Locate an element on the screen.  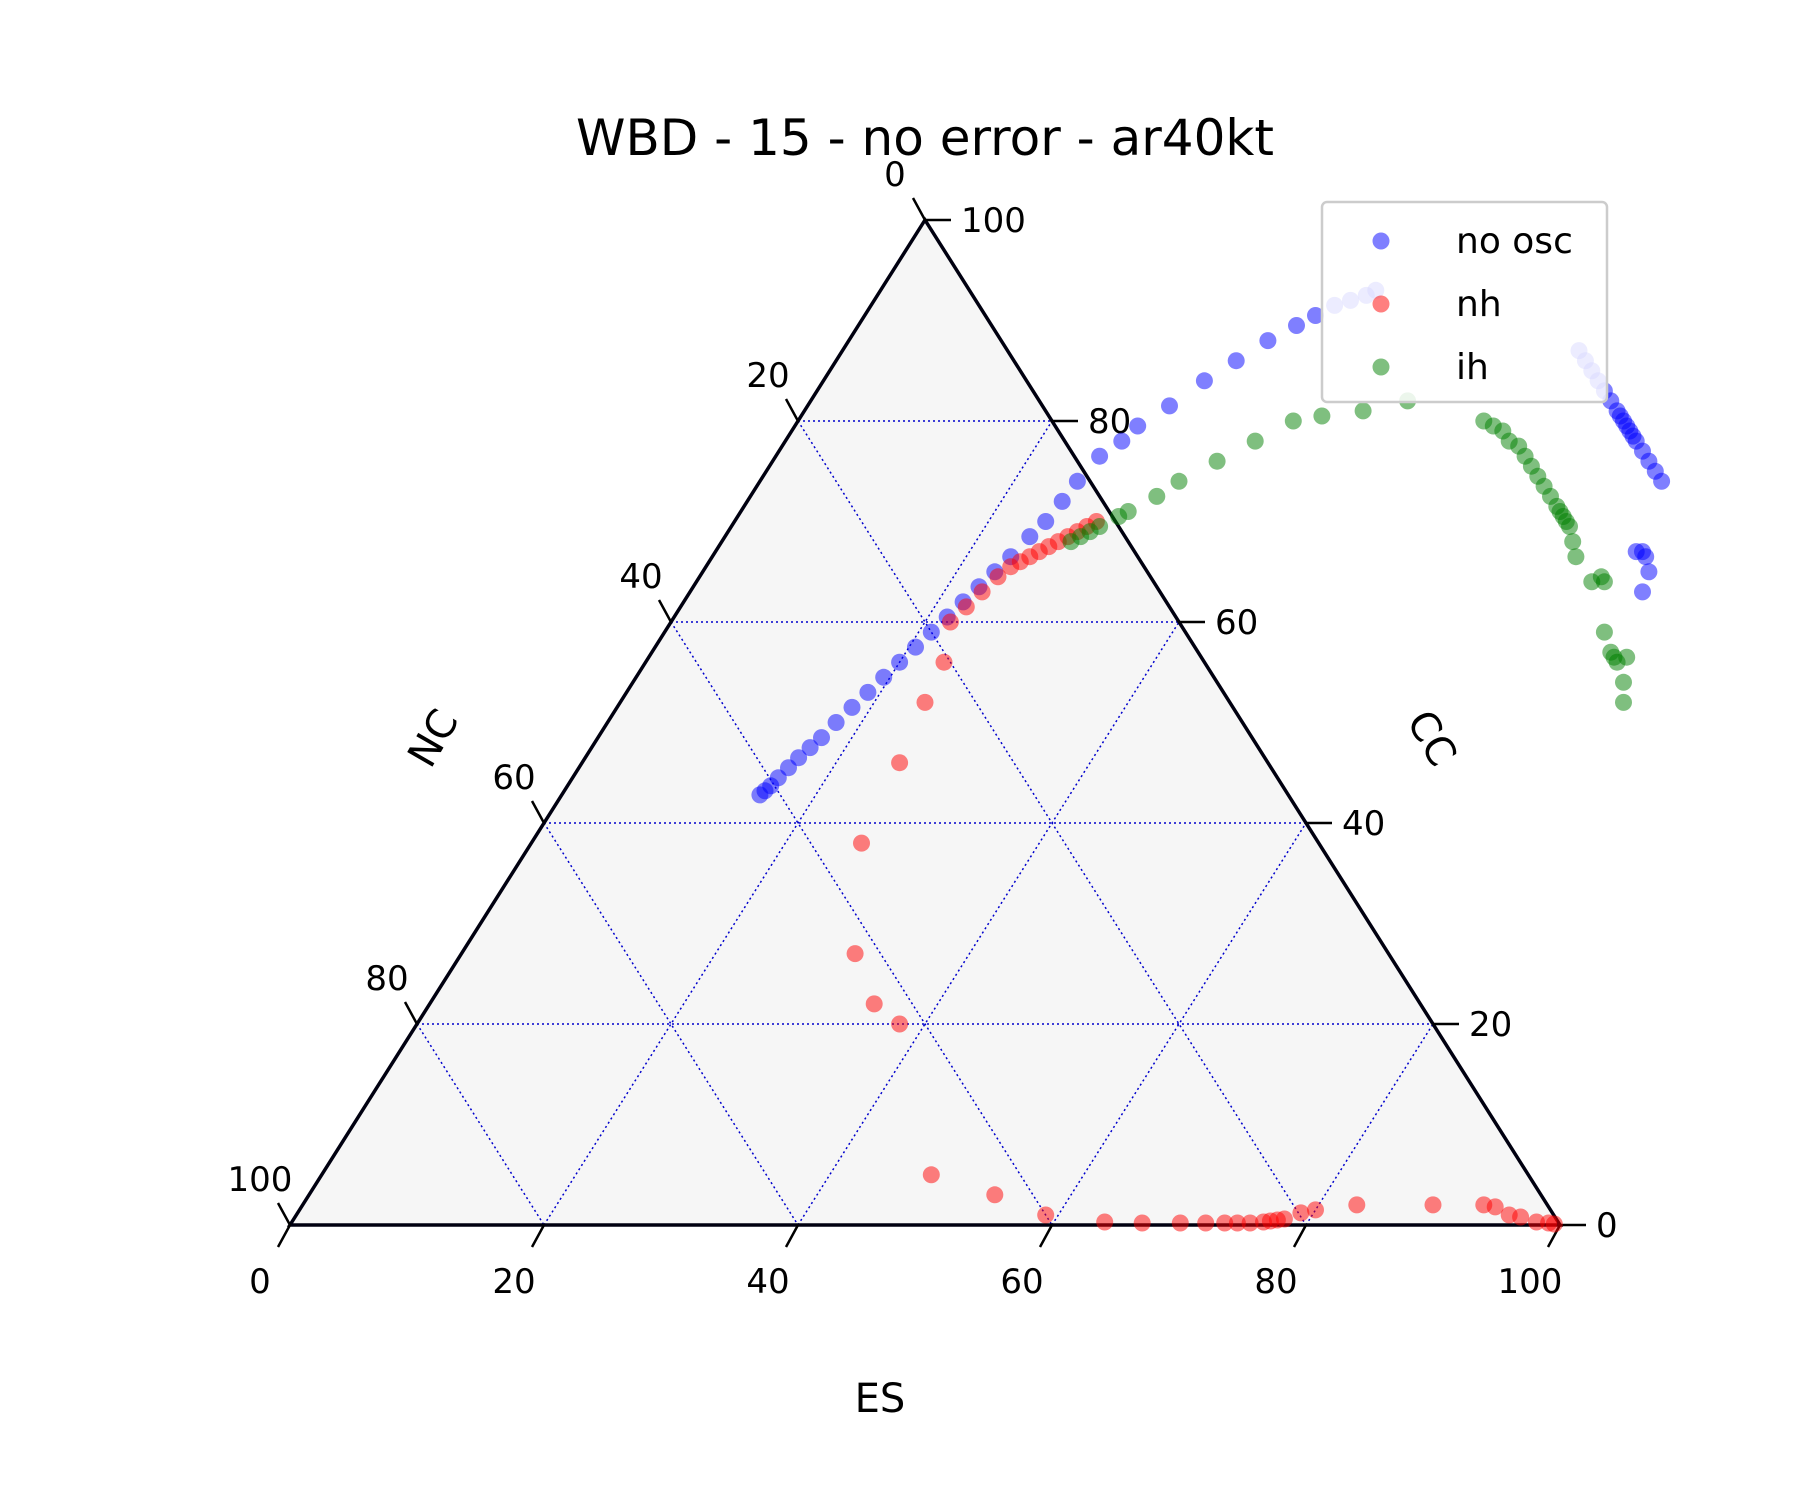
legend: no osc nh ih is located at coordinates (1464, 302).